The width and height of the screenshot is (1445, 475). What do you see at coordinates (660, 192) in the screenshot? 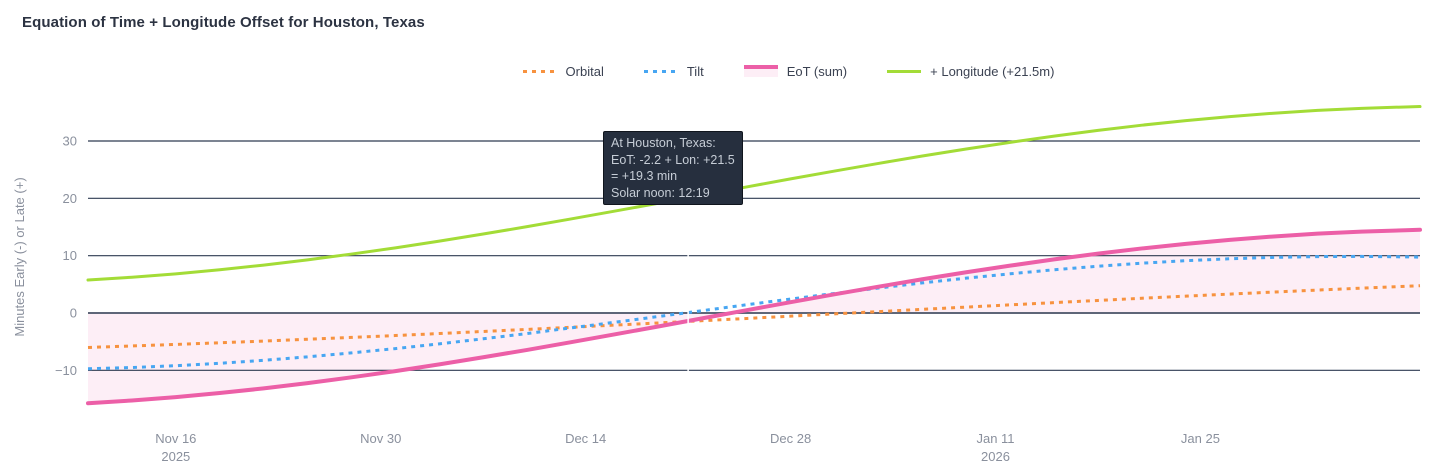
I see `tooltip-line: Solar noon: 12:19` at bounding box center [660, 192].